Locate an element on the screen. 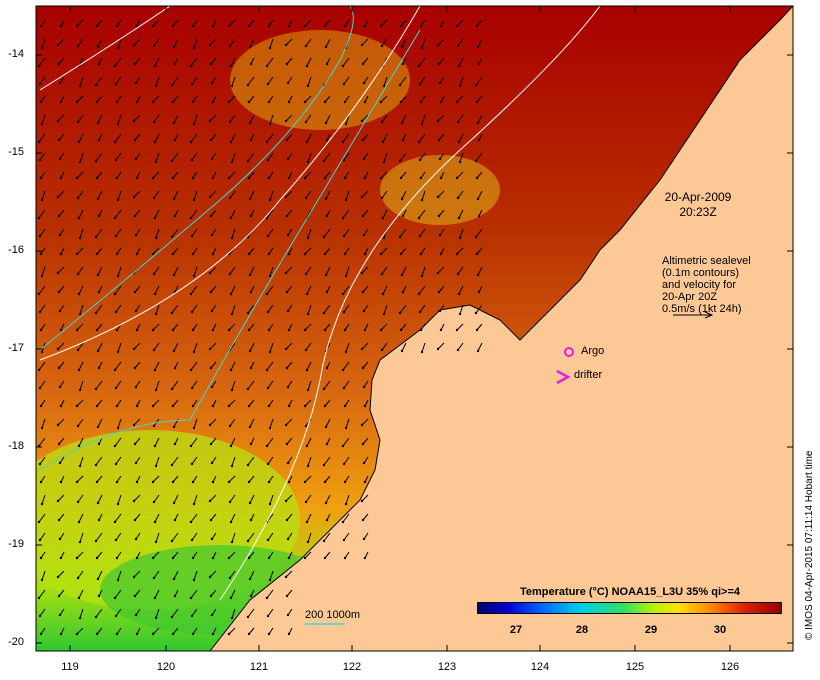  lon-label: 121 is located at coordinates (259, 667).